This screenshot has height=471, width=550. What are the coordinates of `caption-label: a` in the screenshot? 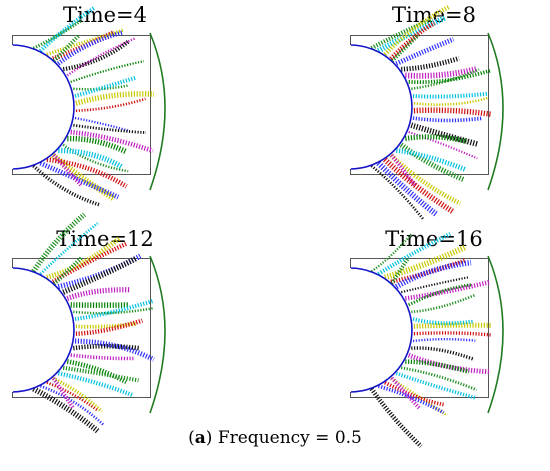 It's located at (200, 438).